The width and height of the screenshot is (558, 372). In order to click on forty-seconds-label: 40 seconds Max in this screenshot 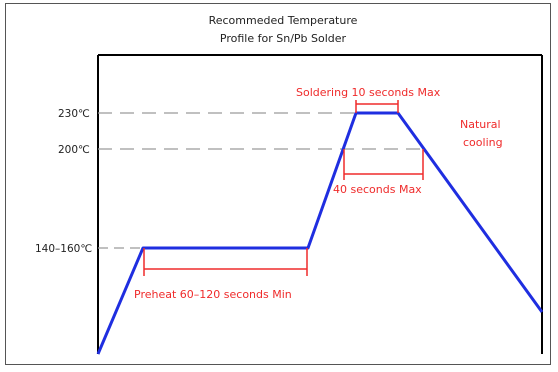, I will do `click(377, 189)`.